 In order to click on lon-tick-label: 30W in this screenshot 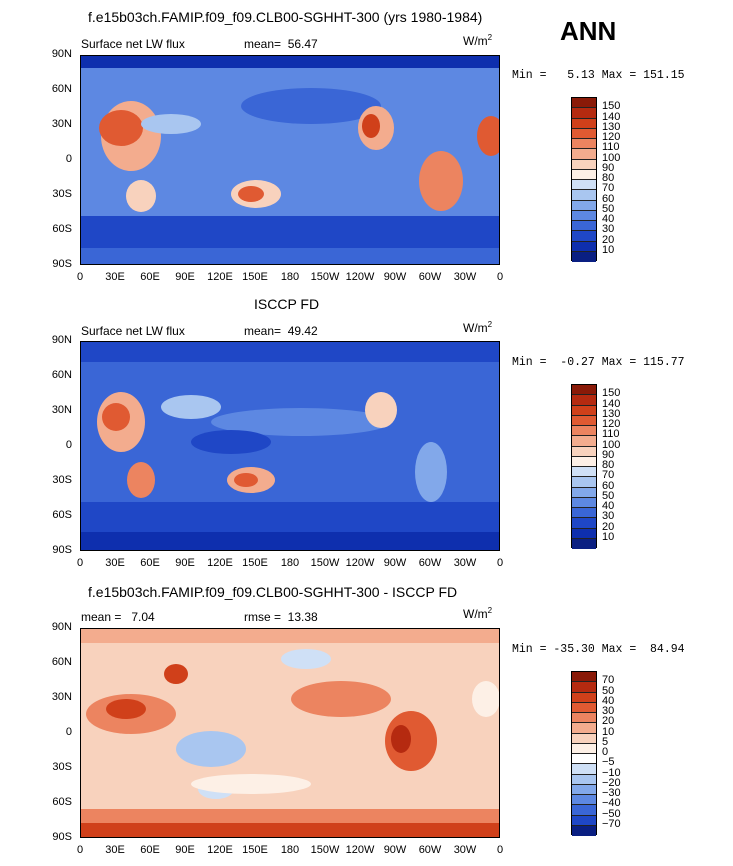, I will do `click(465, 277)`.